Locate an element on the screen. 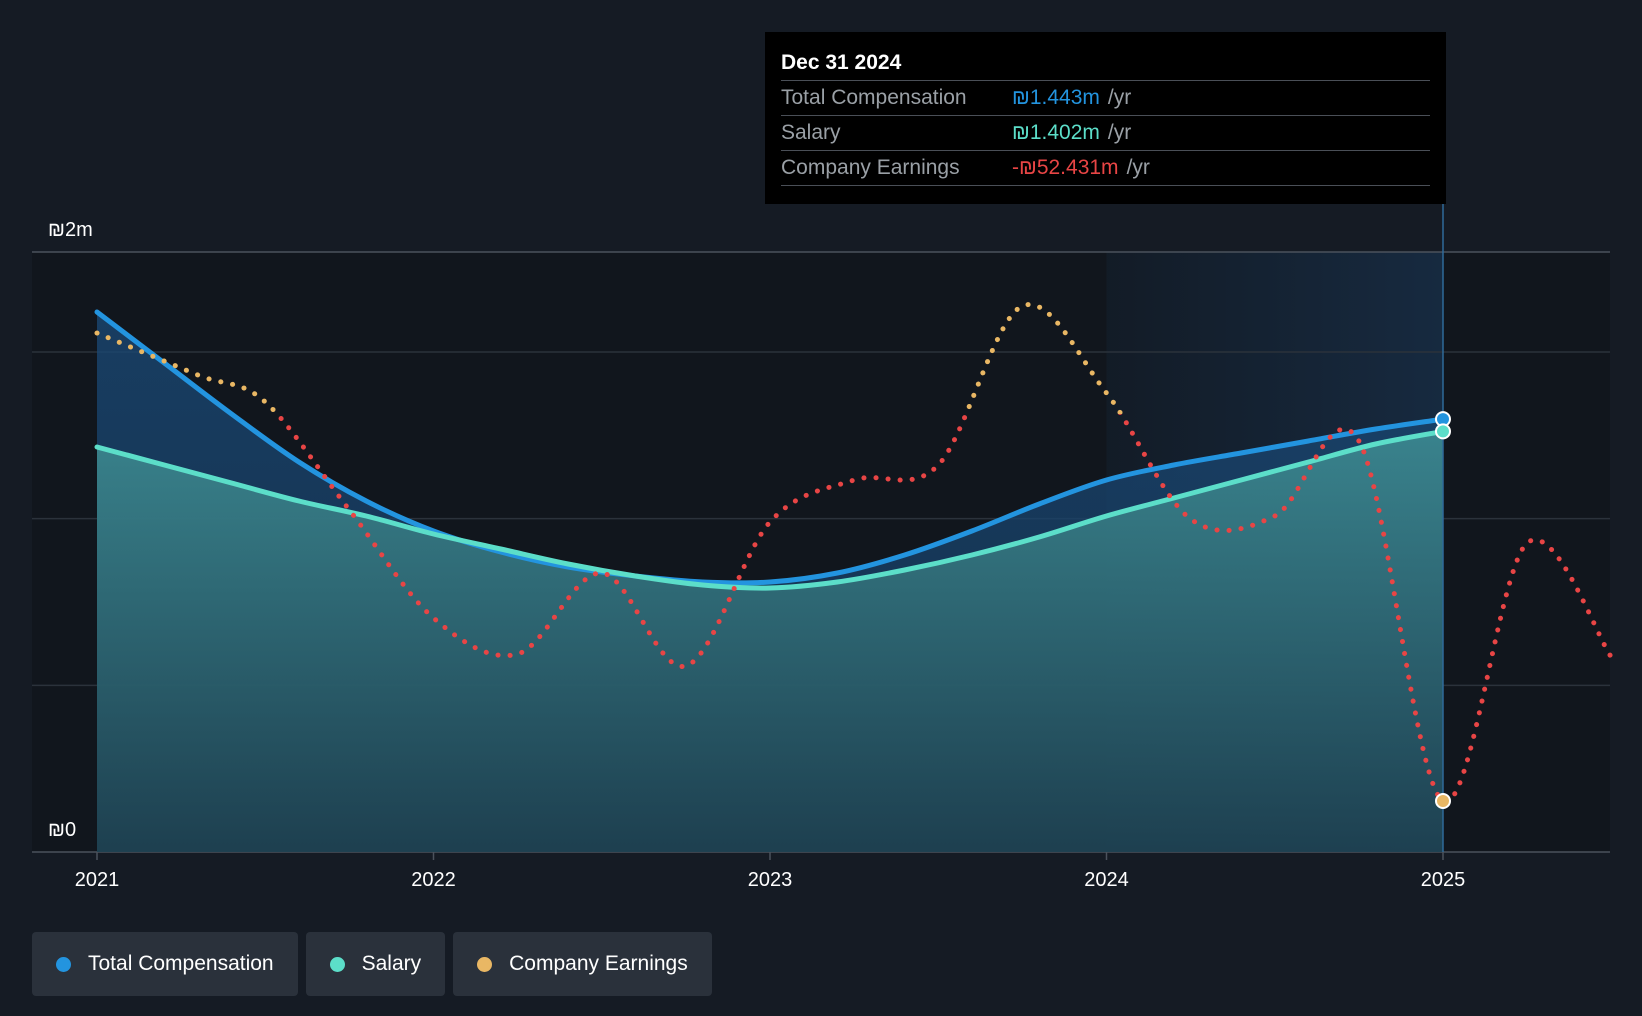 The height and width of the screenshot is (1016, 1642). x-tick-label: 2024 is located at coordinates (1106, 880).